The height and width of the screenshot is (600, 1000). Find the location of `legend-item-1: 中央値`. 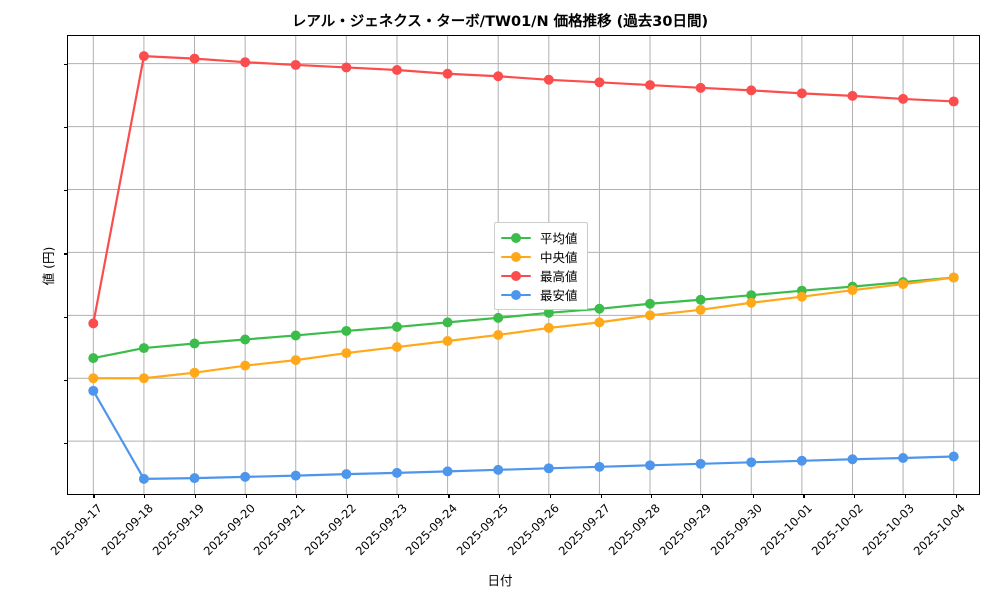

legend-item-1: 中央値 is located at coordinates (539, 256).